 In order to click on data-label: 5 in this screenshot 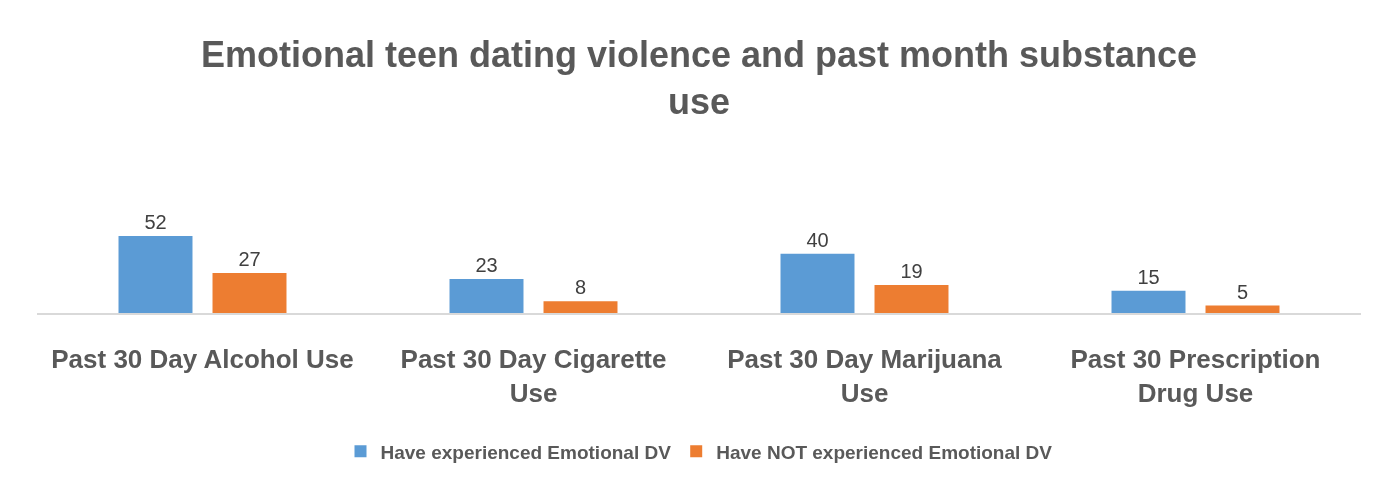, I will do `click(1242, 291)`.